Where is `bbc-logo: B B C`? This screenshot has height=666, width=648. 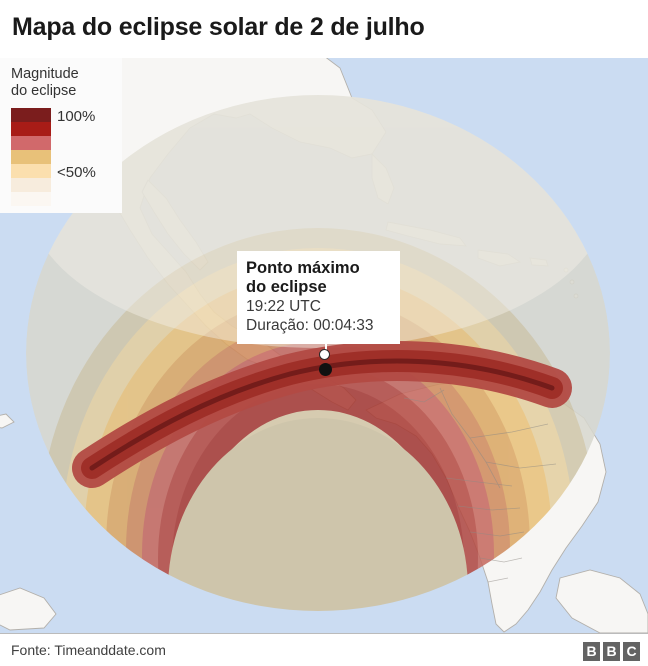
bbc-logo: B B C is located at coordinates (611, 651).